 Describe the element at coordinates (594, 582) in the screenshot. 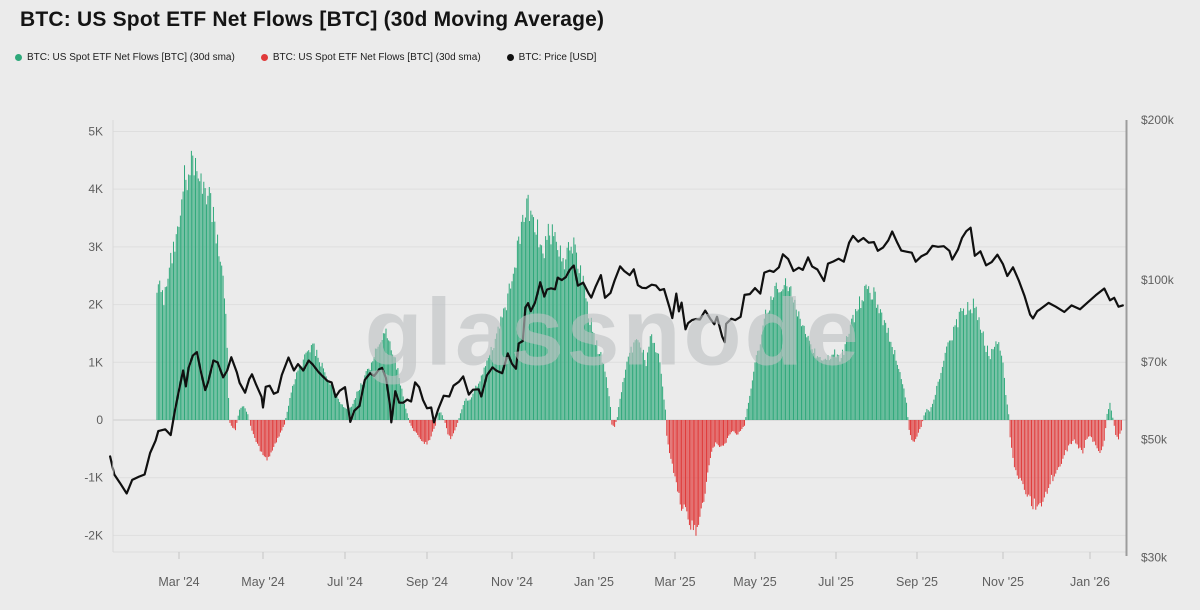

I see `svg-text: Jan '25` at that location.